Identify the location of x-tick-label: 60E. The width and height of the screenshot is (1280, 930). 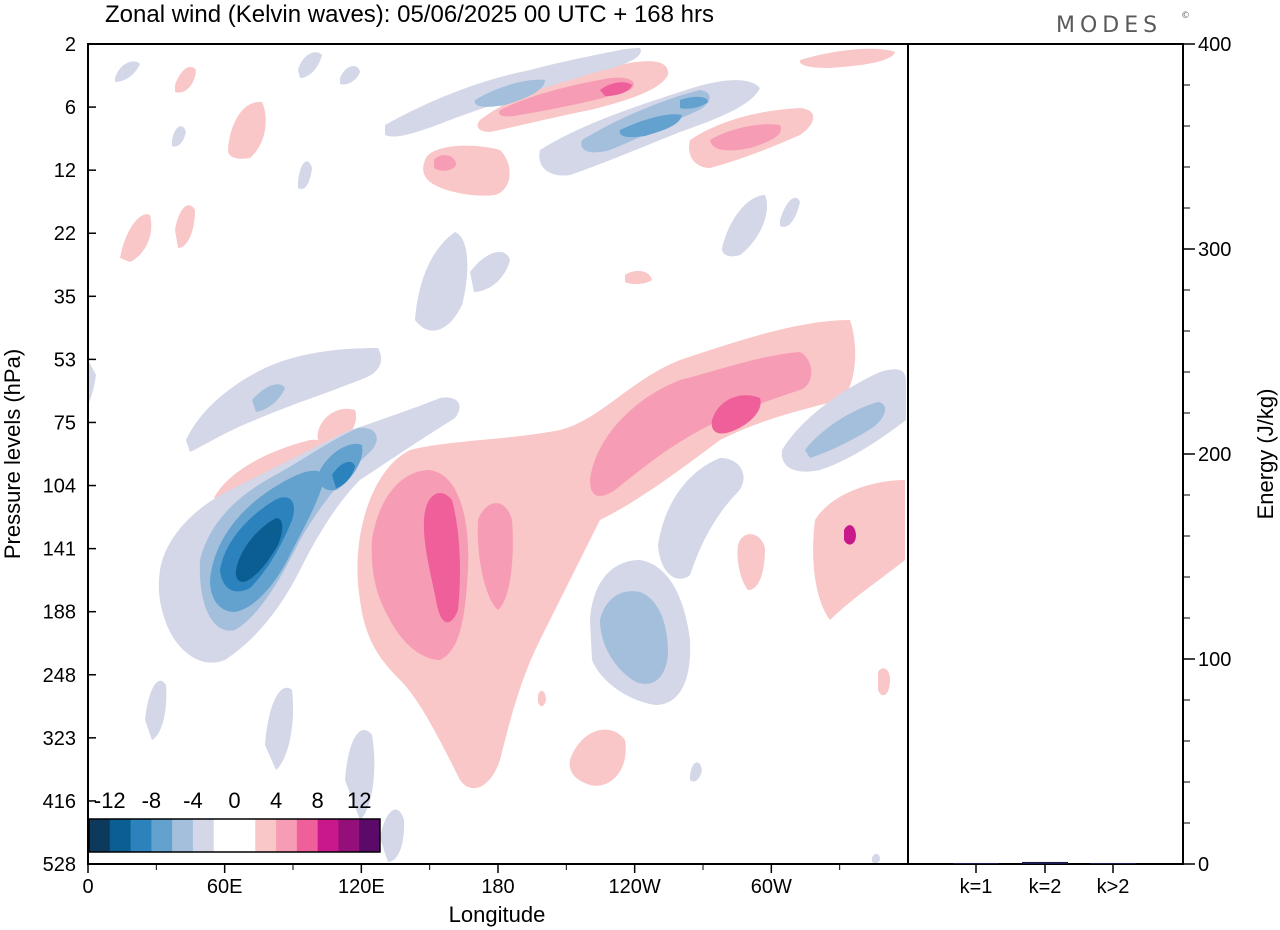
(225, 887).